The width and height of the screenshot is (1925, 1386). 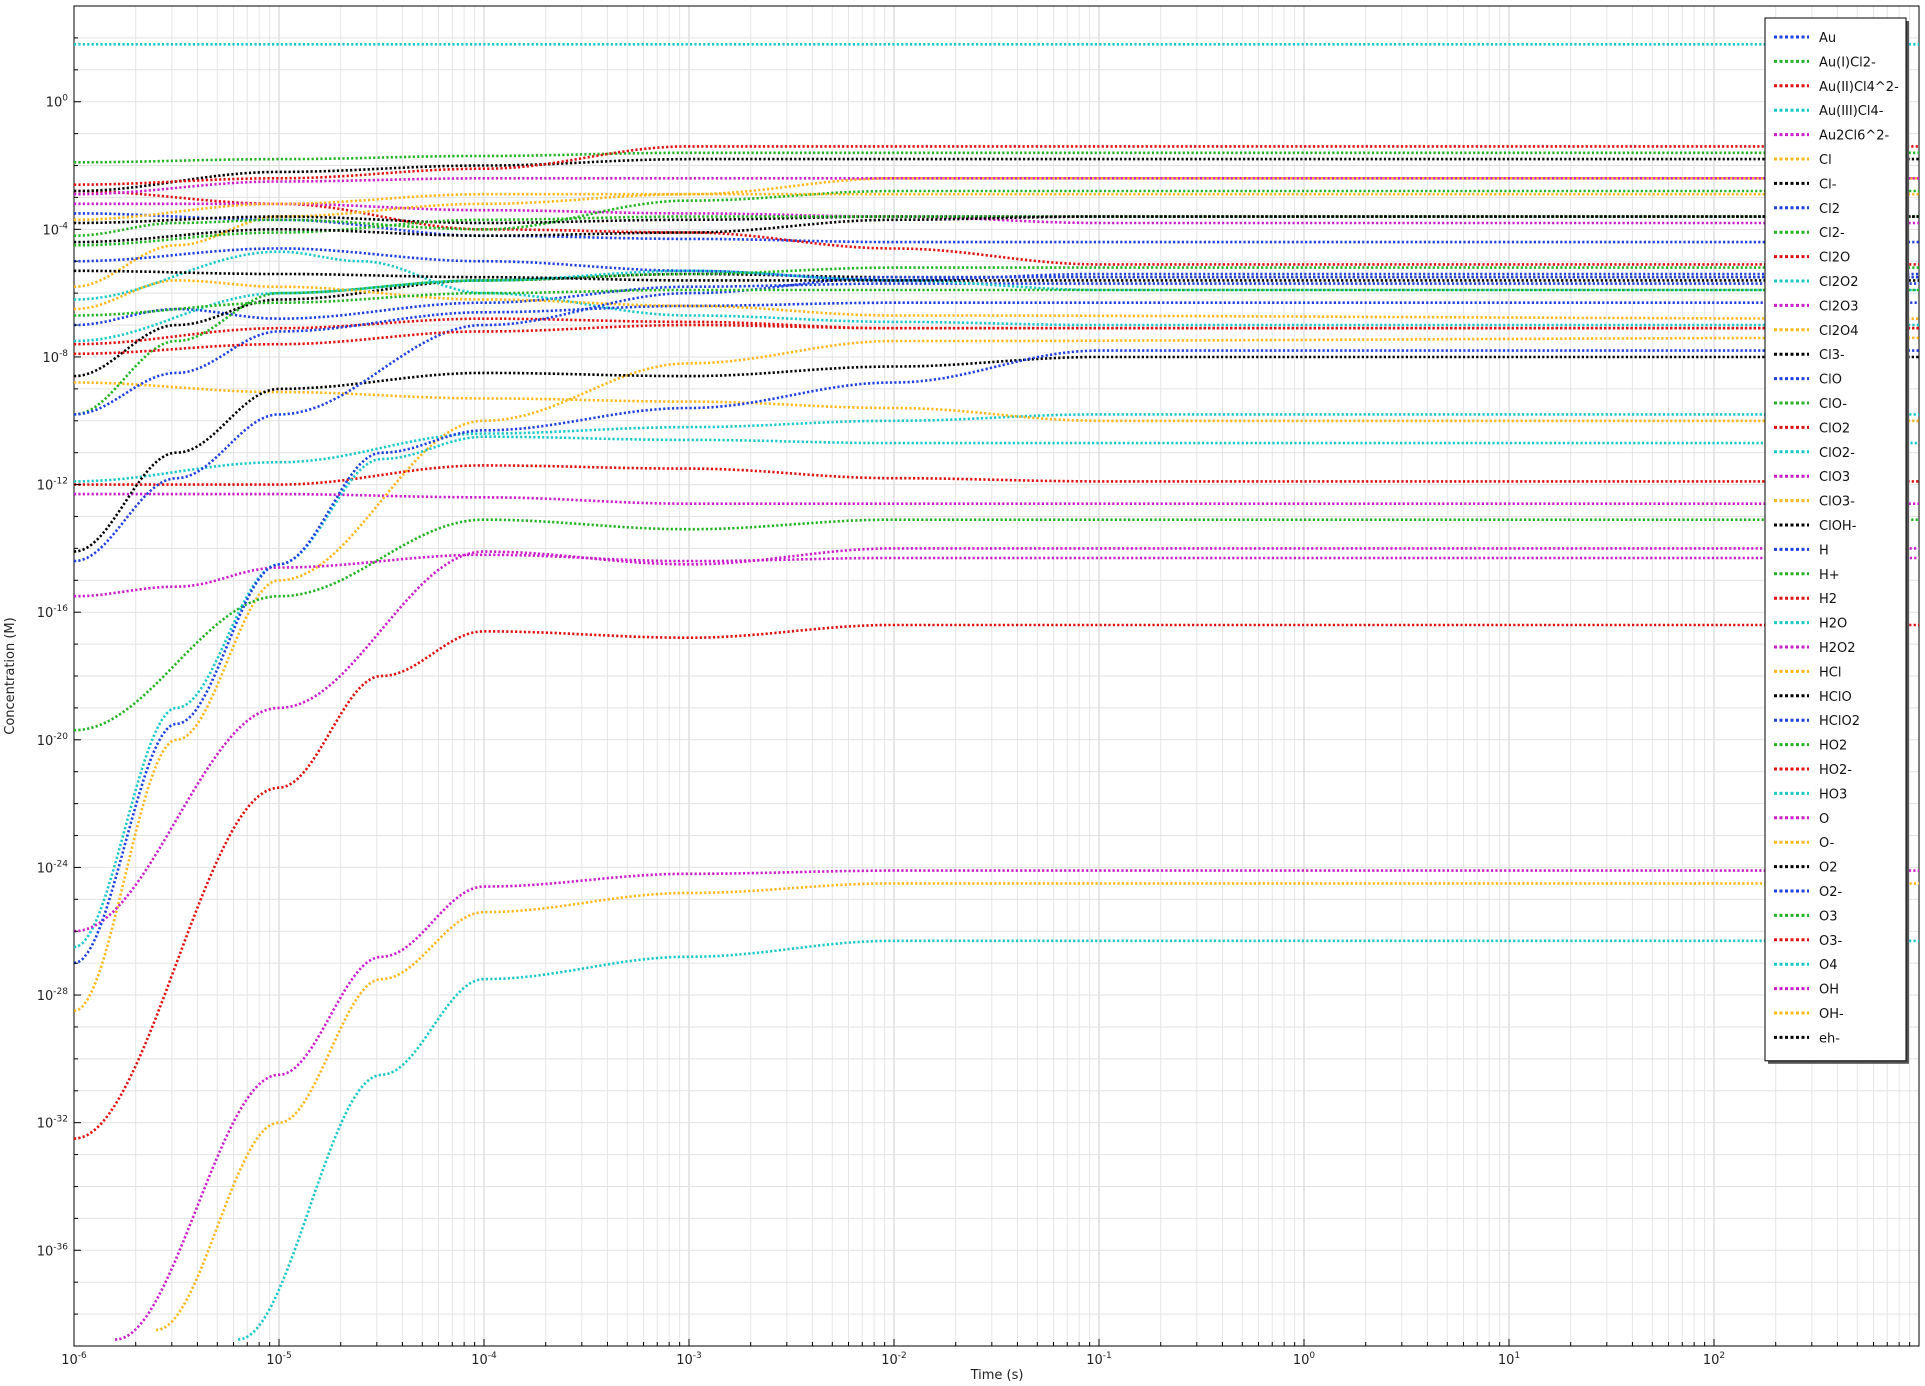 I want to click on y-tick-label: 10⁻³⁶, so click(x=53, y=1250).